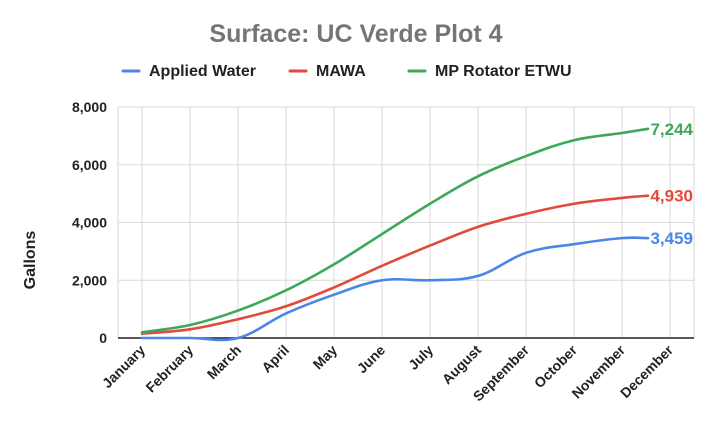 The image size is (712, 436). I want to click on legend-item-applied-water: Applied Water, so click(188, 71).